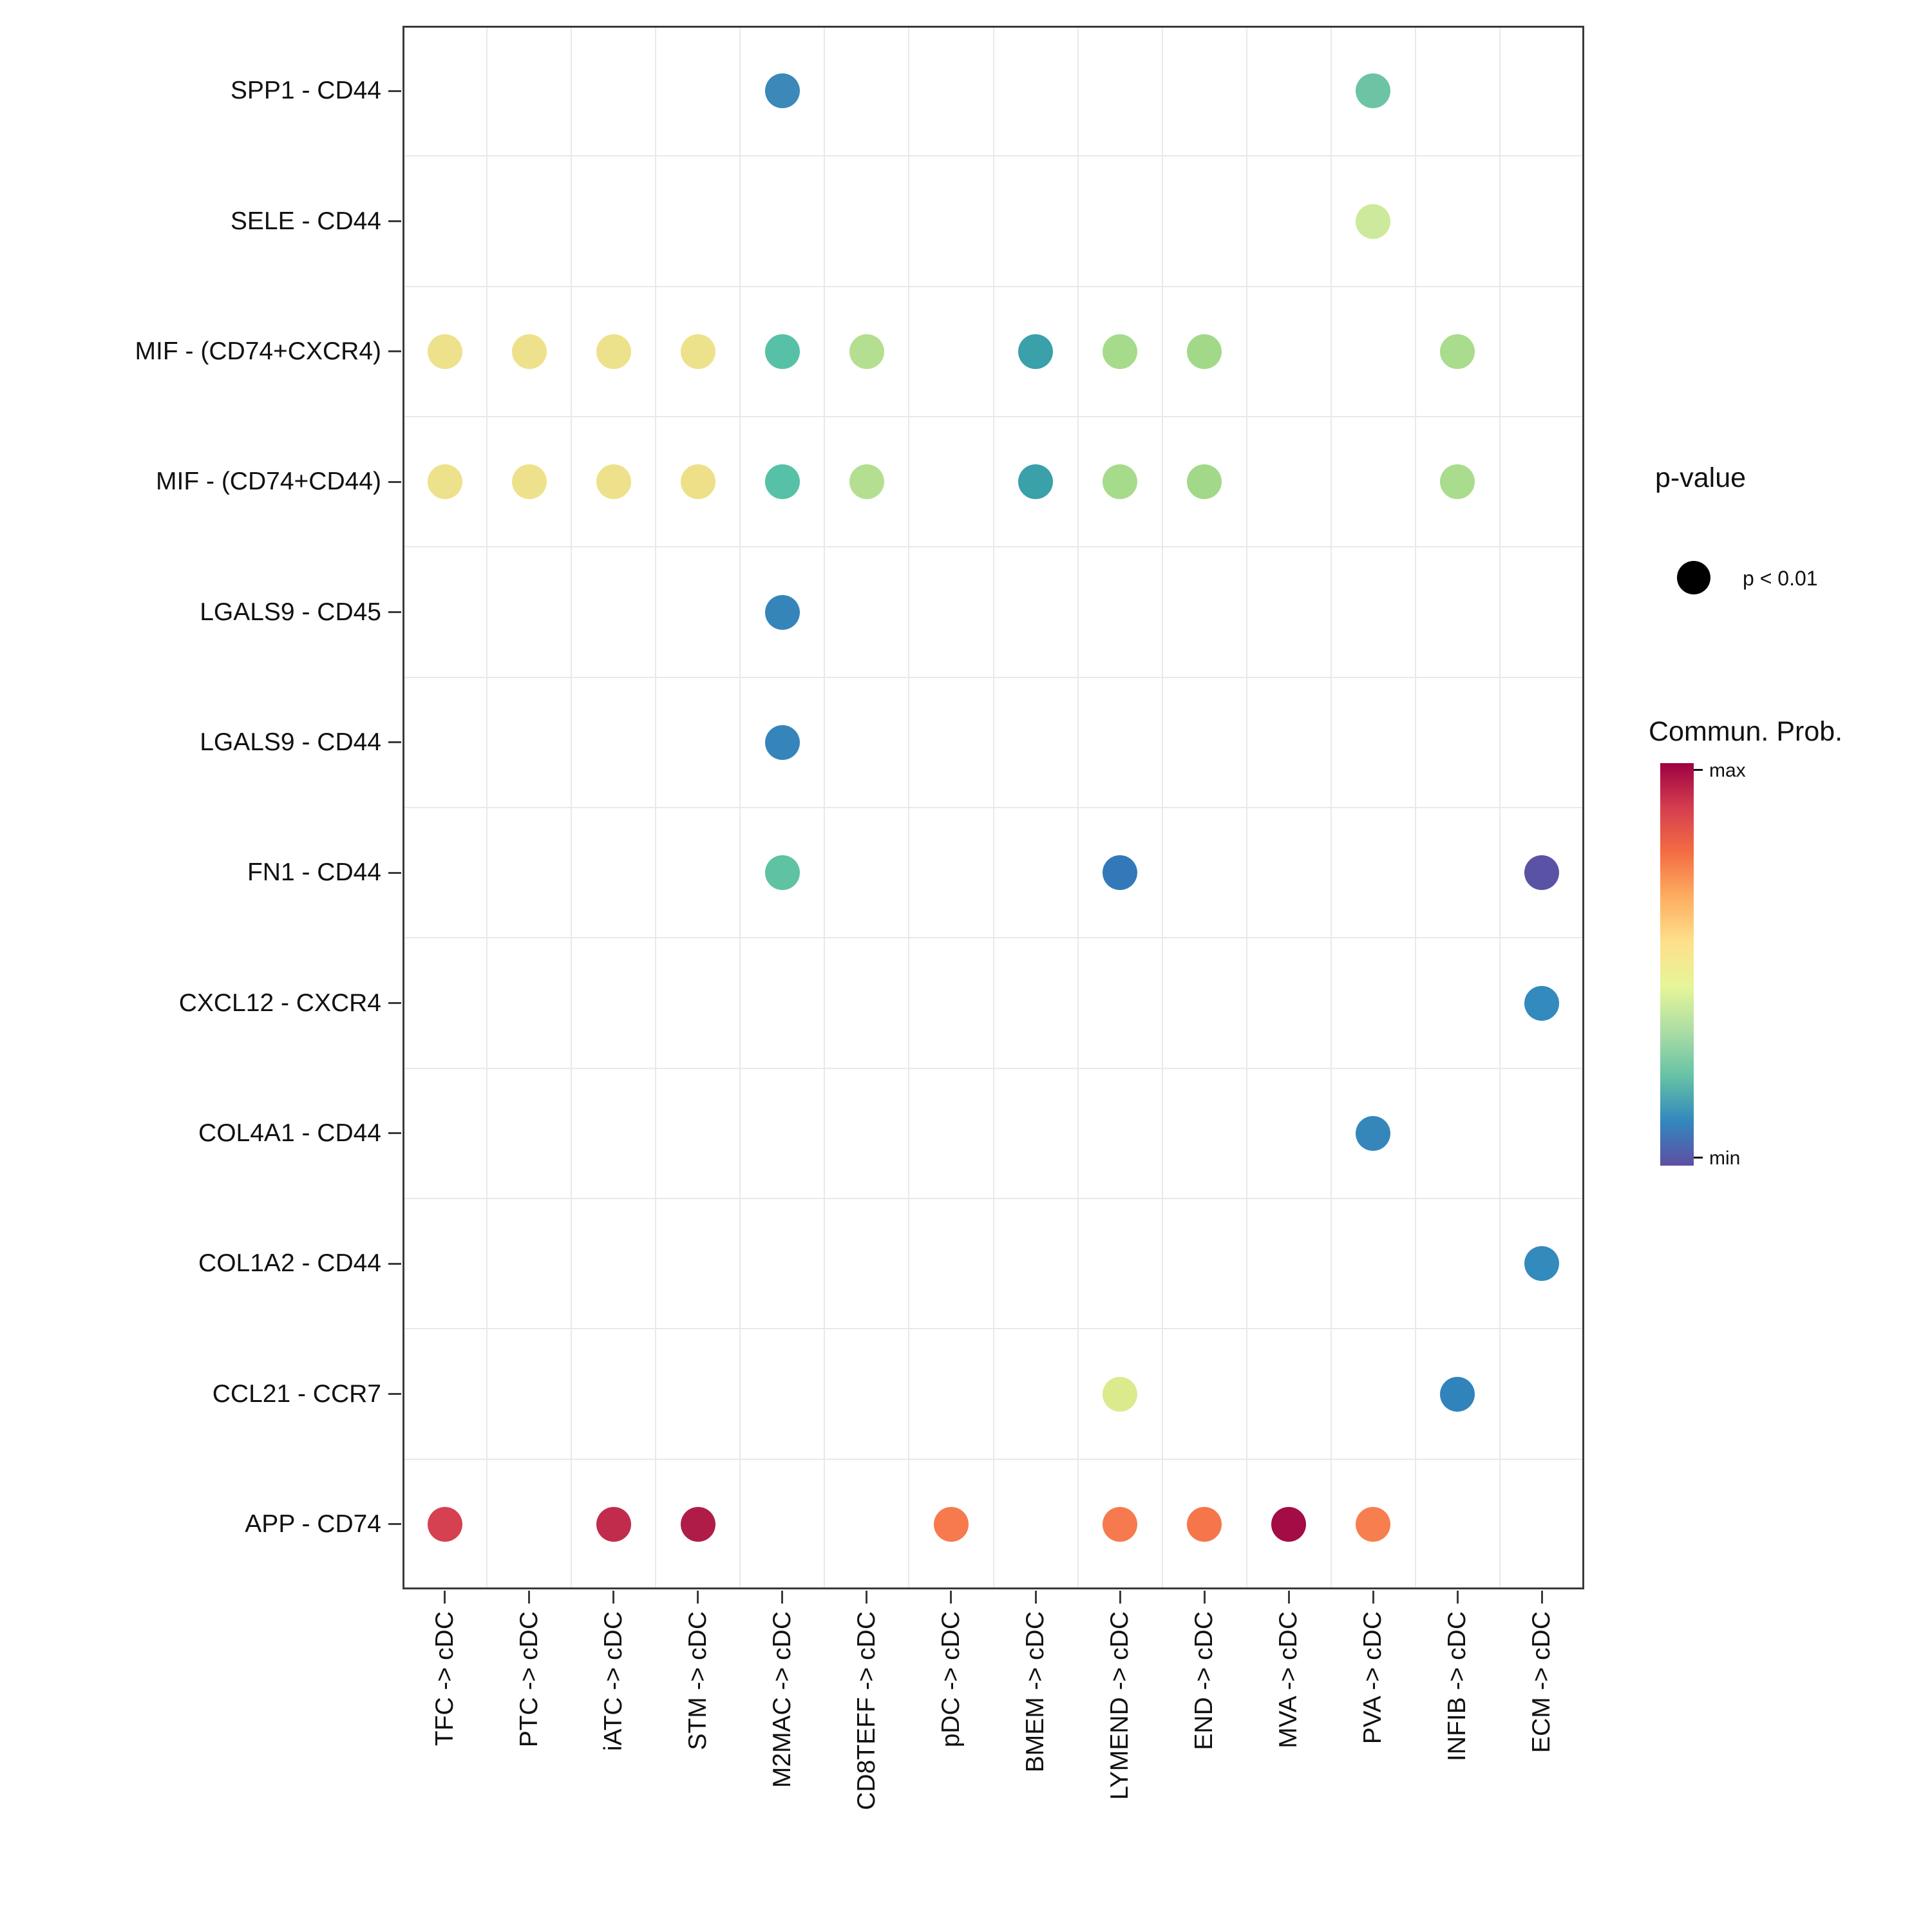 The width and height of the screenshot is (1932, 1932). I want to click on col-label: BMEM -> cDC, so click(1035, 1692).